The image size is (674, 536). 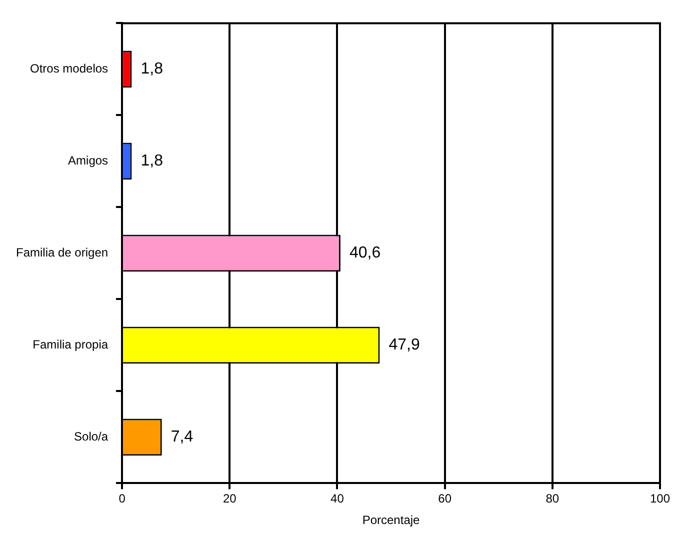 What do you see at coordinates (62, 253) in the screenshot?
I see `y-tick-label: Familia de origen` at bounding box center [62, 253].